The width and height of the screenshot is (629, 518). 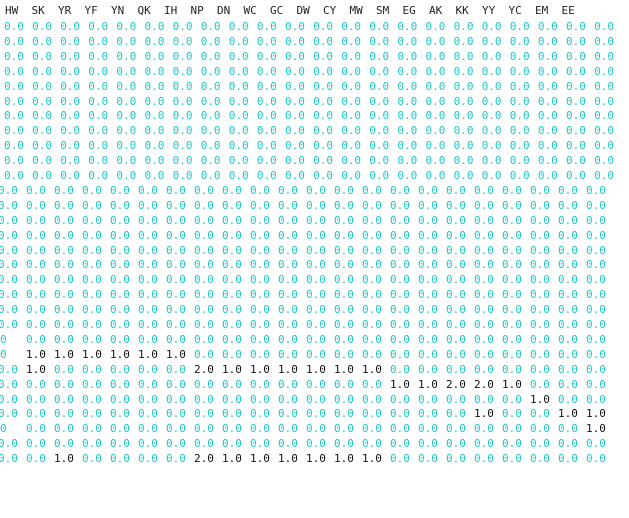 What do you see at coordinates (91, 10) in the screenshot?
I see `column-header: YF` at bounding box center [91, 10].